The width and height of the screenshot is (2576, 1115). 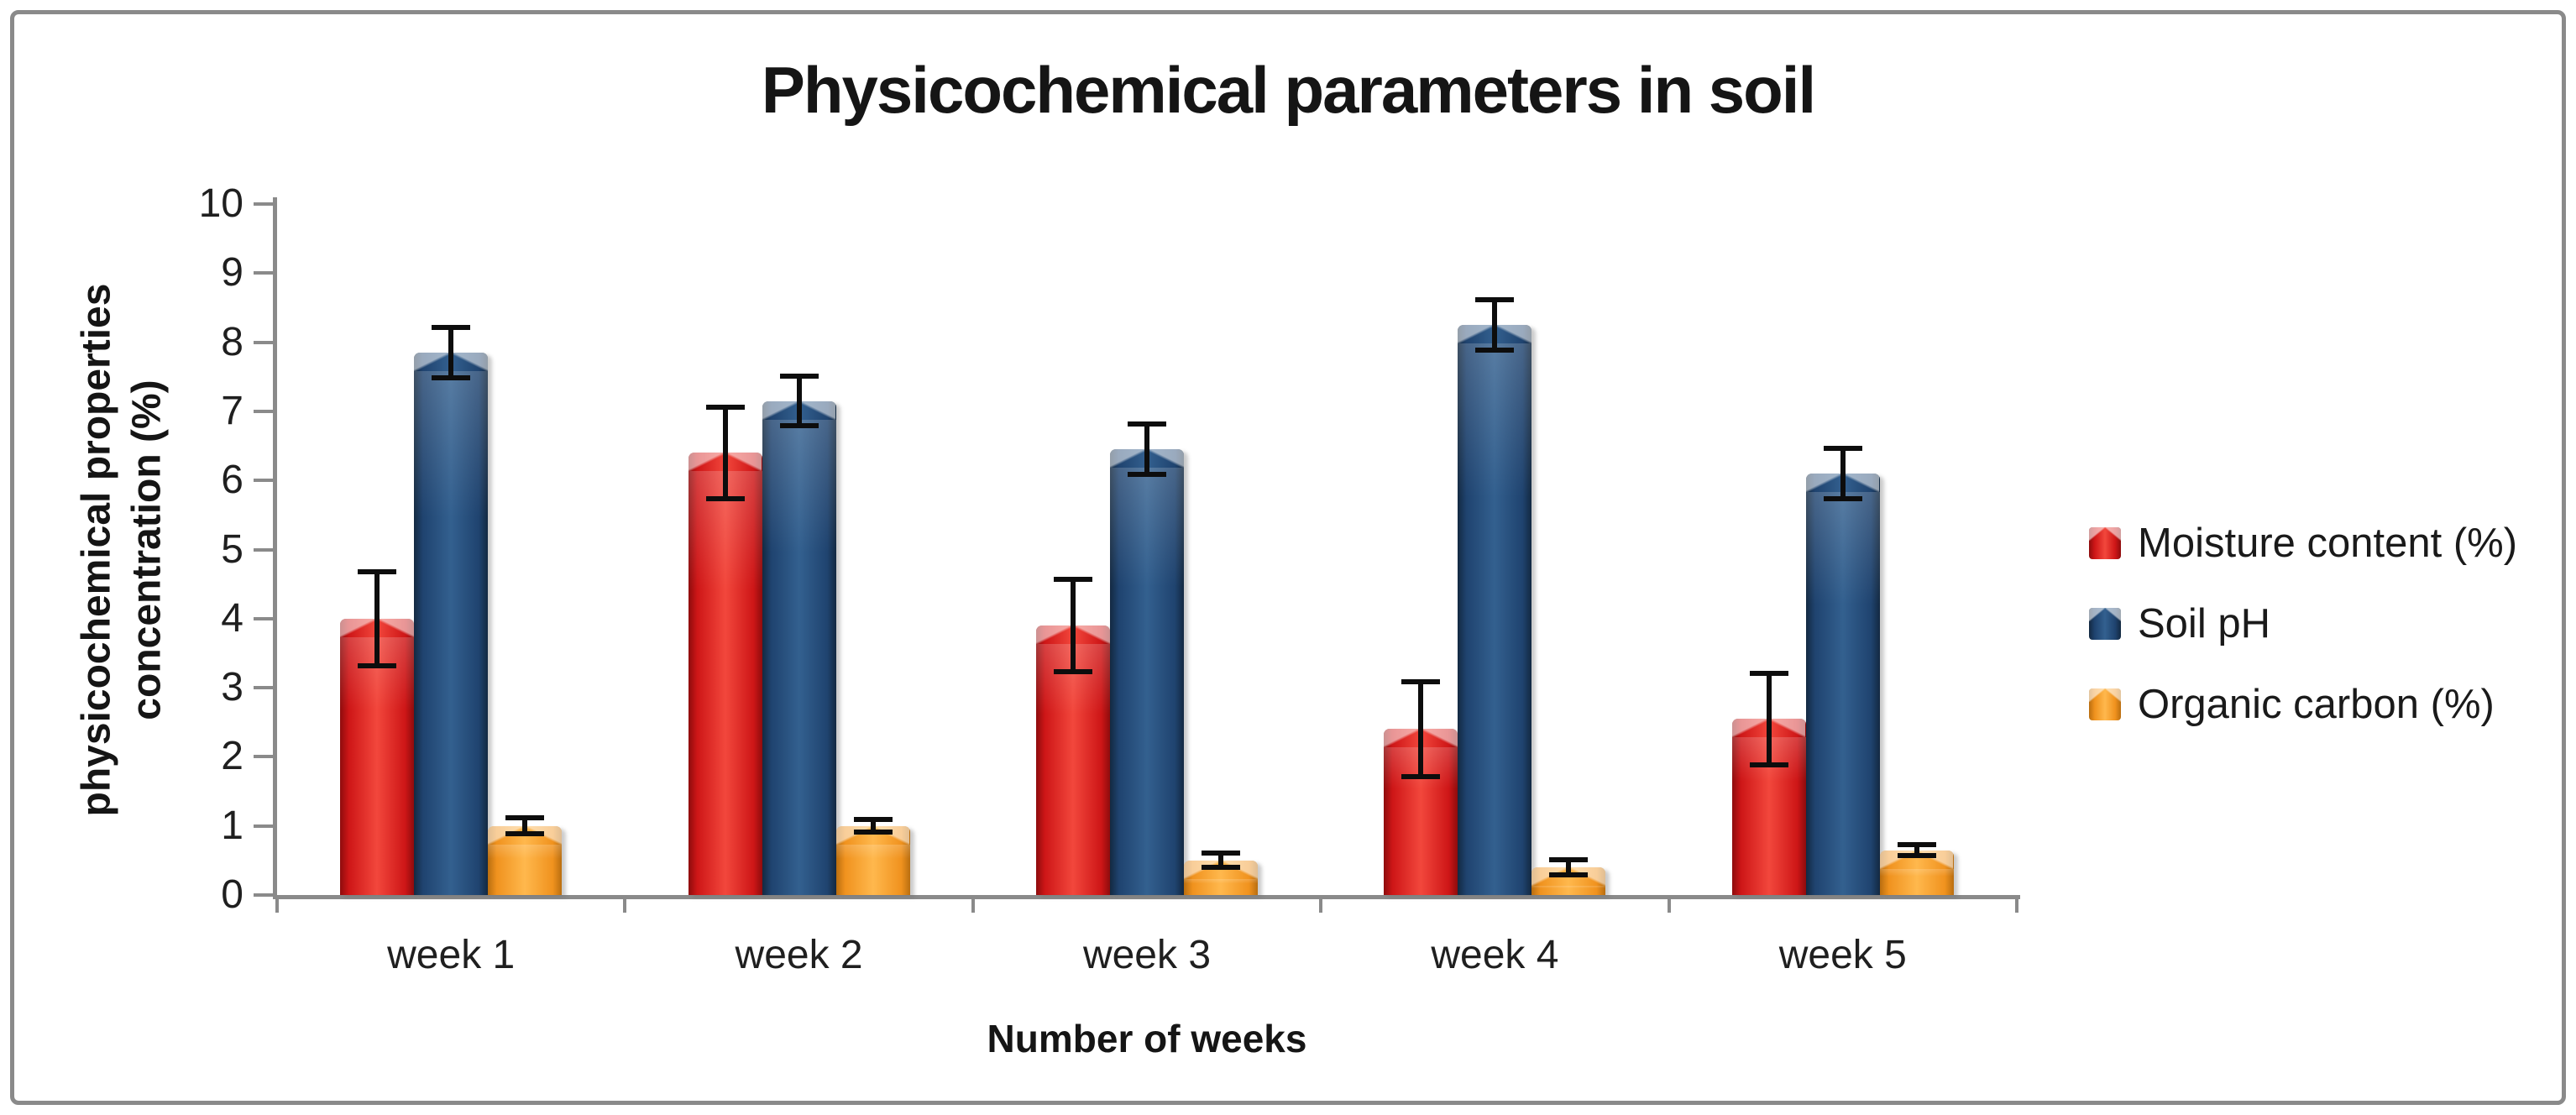 What do you see at coordinates (232, 894) in the screenshot?
I see `y-tick-label: 0` at bounding box center [232, 894].